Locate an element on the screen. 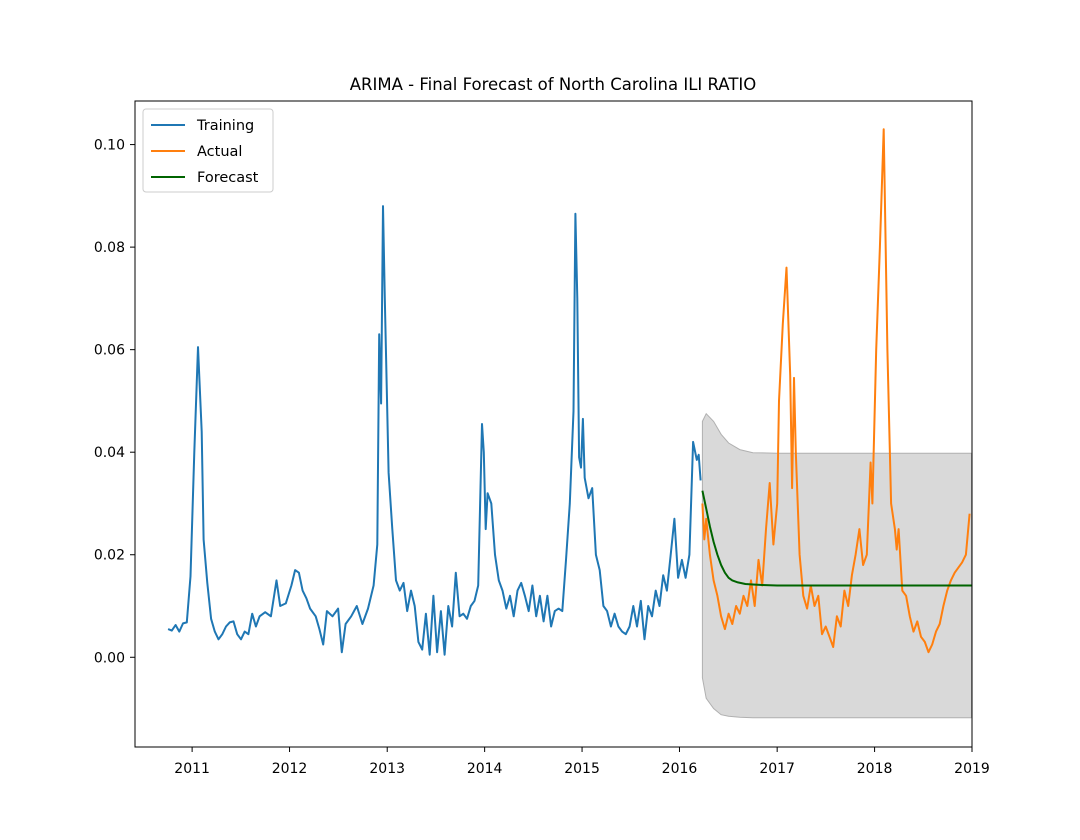 This screenshot has width=1080, height=840. legend-label-actual: Actual is located at coordinates (219, 152).